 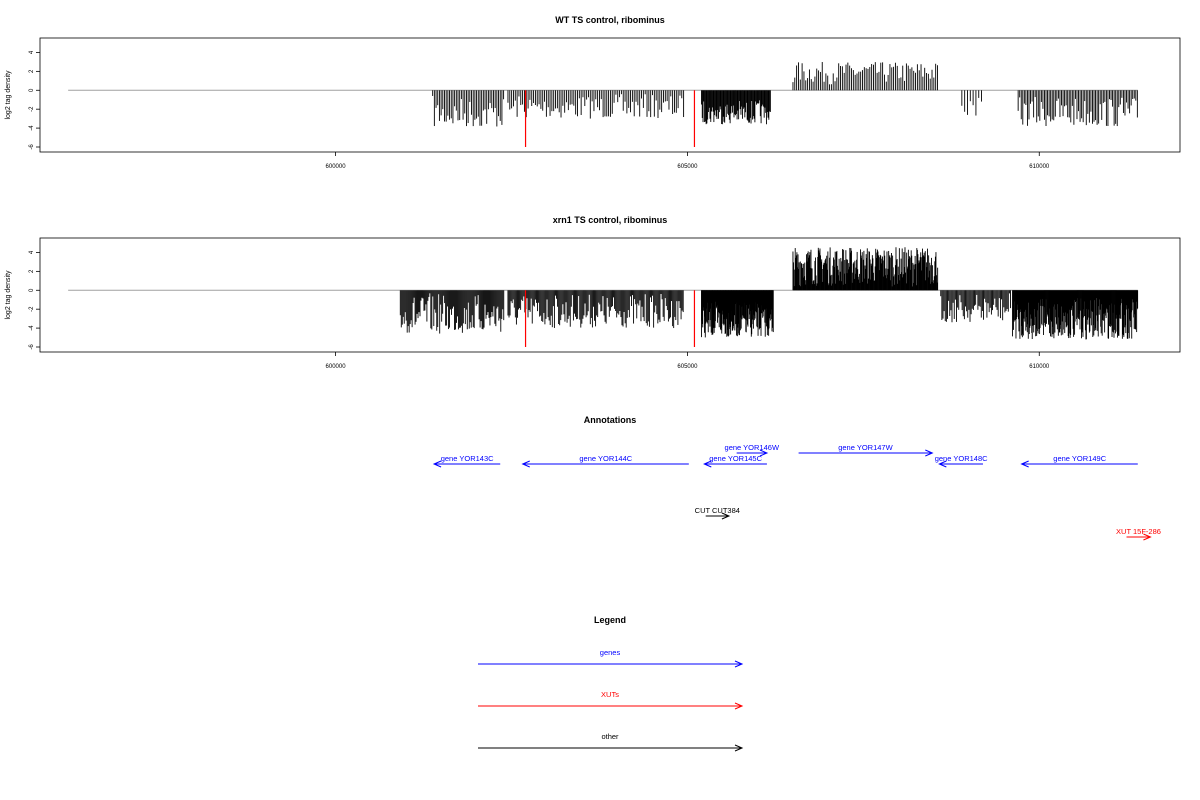 What do you see at coordinates (610, 220) in the screenshot?
I see `panel-title: xrn1 TS control, ribominus` at bounding box center [610, 220].